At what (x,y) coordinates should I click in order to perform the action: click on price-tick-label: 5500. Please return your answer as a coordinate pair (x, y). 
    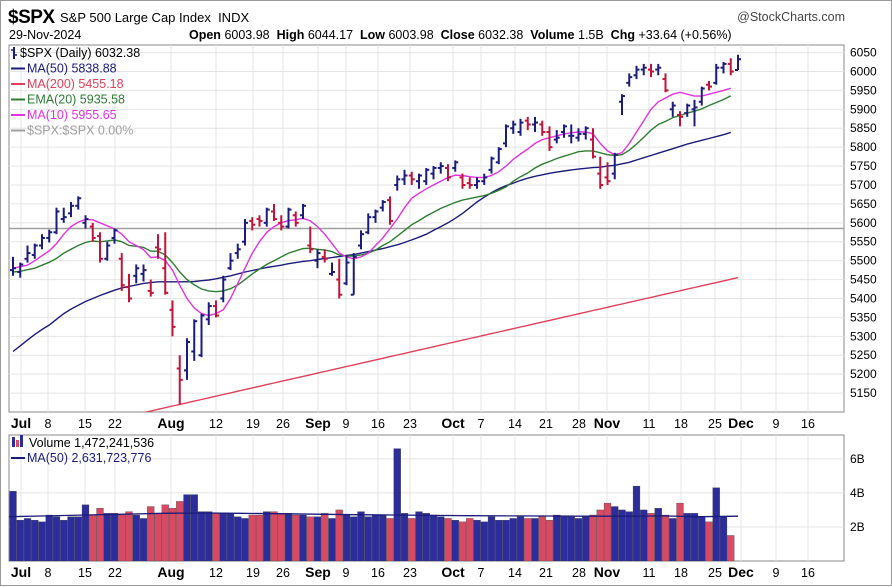
    Looking at the image, I should click on (863, 261).